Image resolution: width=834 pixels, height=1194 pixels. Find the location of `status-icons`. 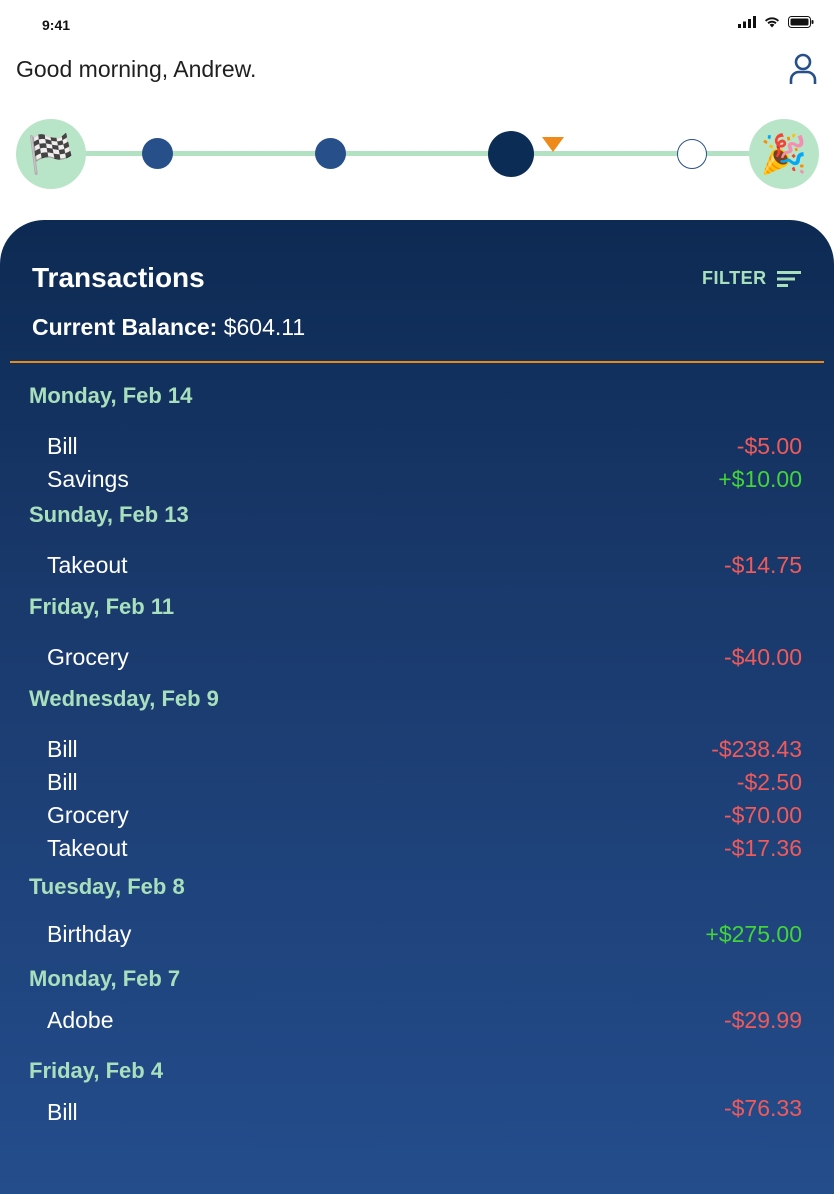

status-icons is located at coordinates (776, 22).